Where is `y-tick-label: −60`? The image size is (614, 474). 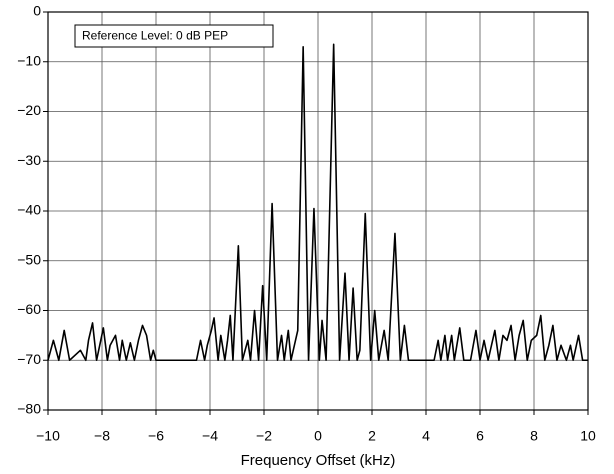
y-tick-label: −60 is located at coordinates (29, 309).